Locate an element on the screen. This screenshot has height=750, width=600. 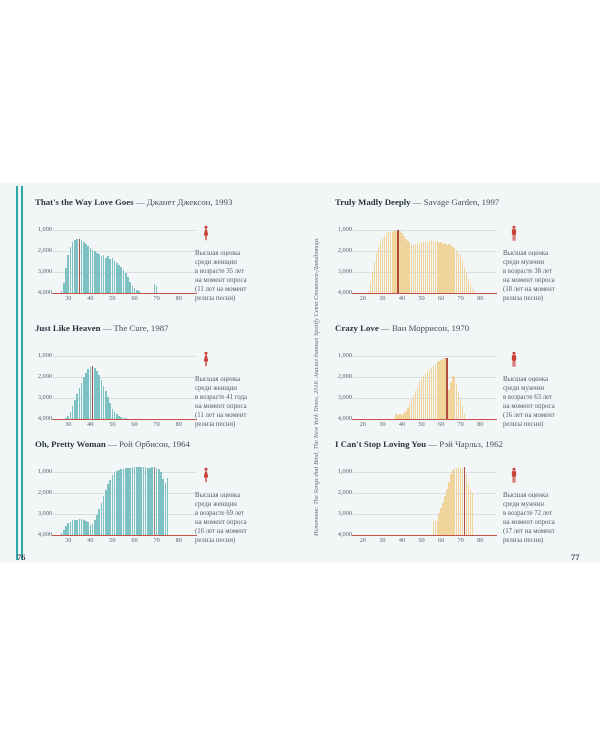
artist-year: Рой Орбисон, 1964 is located at coordinates (154, 444).